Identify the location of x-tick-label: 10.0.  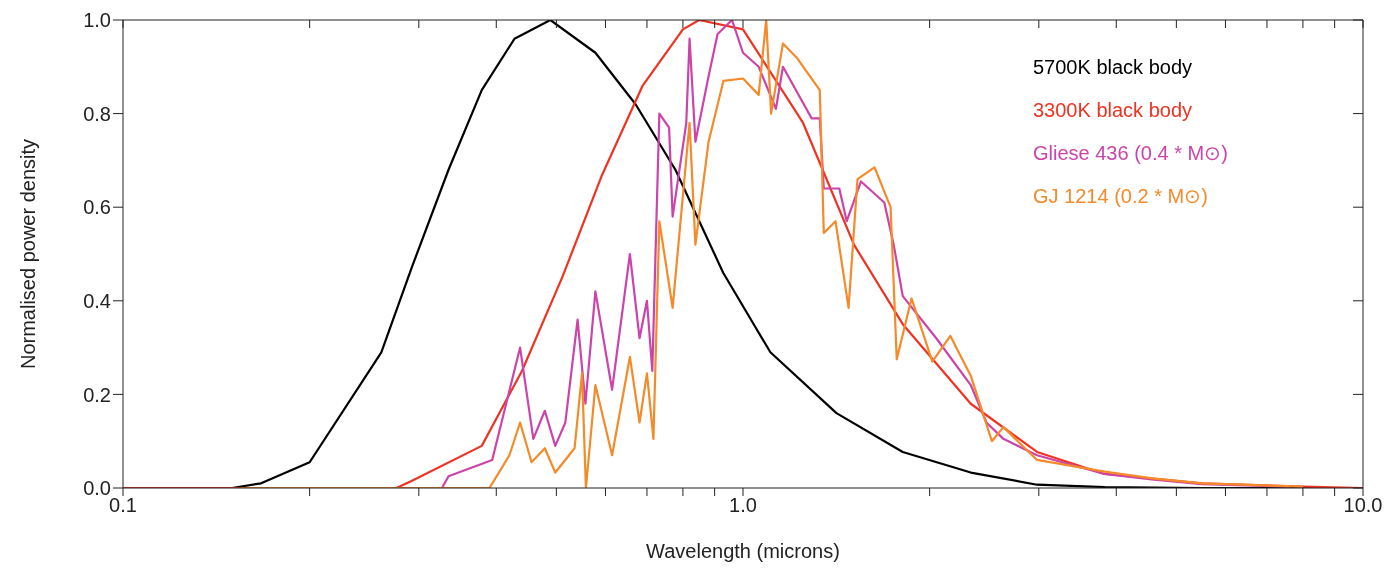
(1363, 505).